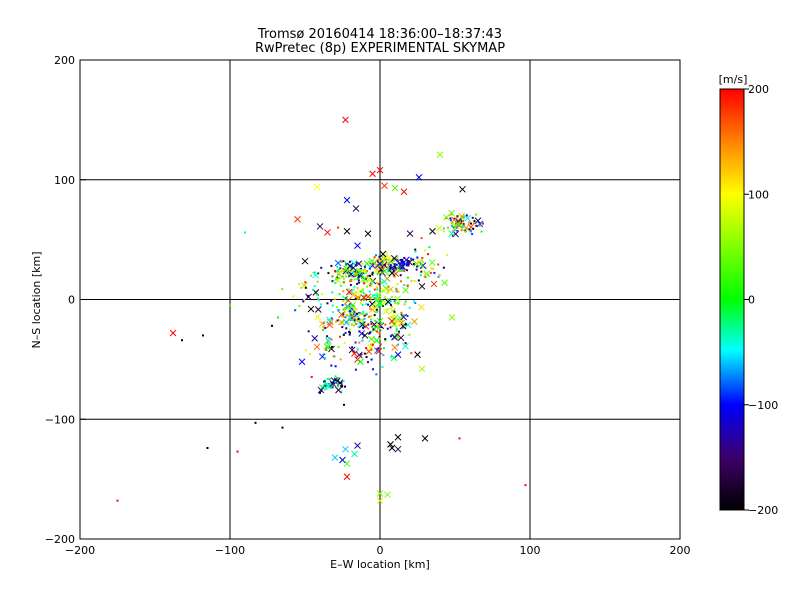 The height and width of the screenshot is (600, 800). Describe the element at coordinates (60, 539) in the screenshot. I see `y-tick-label: −200` at that location.